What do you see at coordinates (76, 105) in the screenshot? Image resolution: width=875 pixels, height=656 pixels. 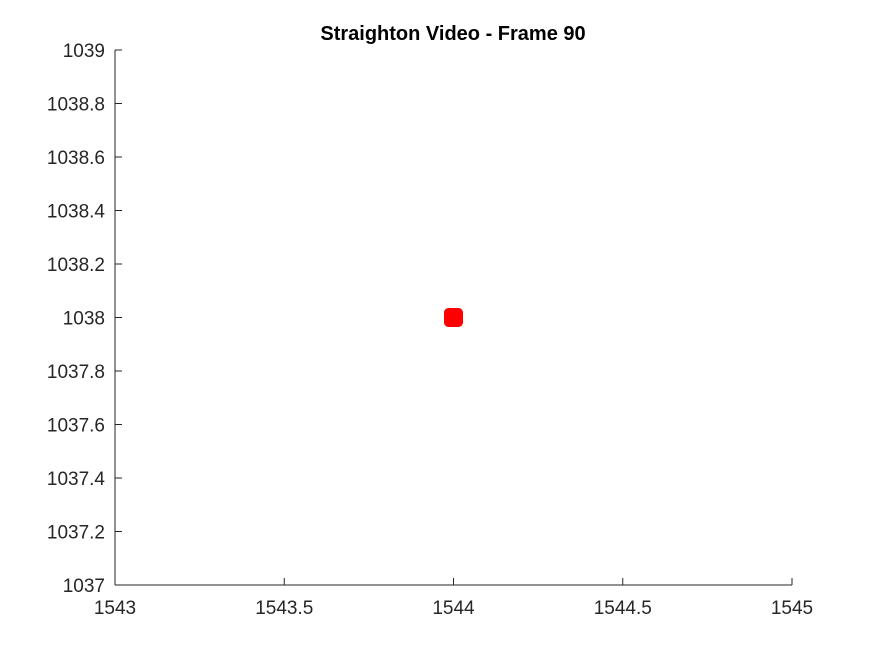 I see `y-tick-label: 1038.8` at bounding box center [76, 105].